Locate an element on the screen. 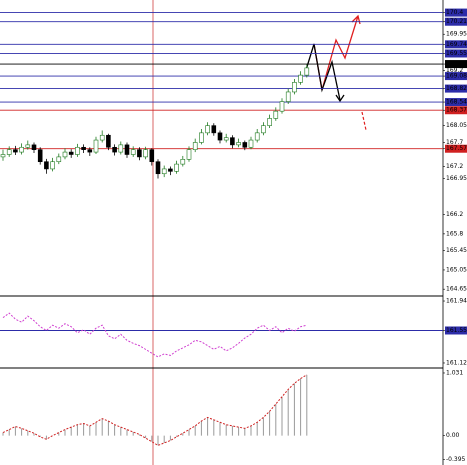 The height and width of the screenshot is (465, 467). y-tick-label: 0.00 is located at coordinates (453, 435).